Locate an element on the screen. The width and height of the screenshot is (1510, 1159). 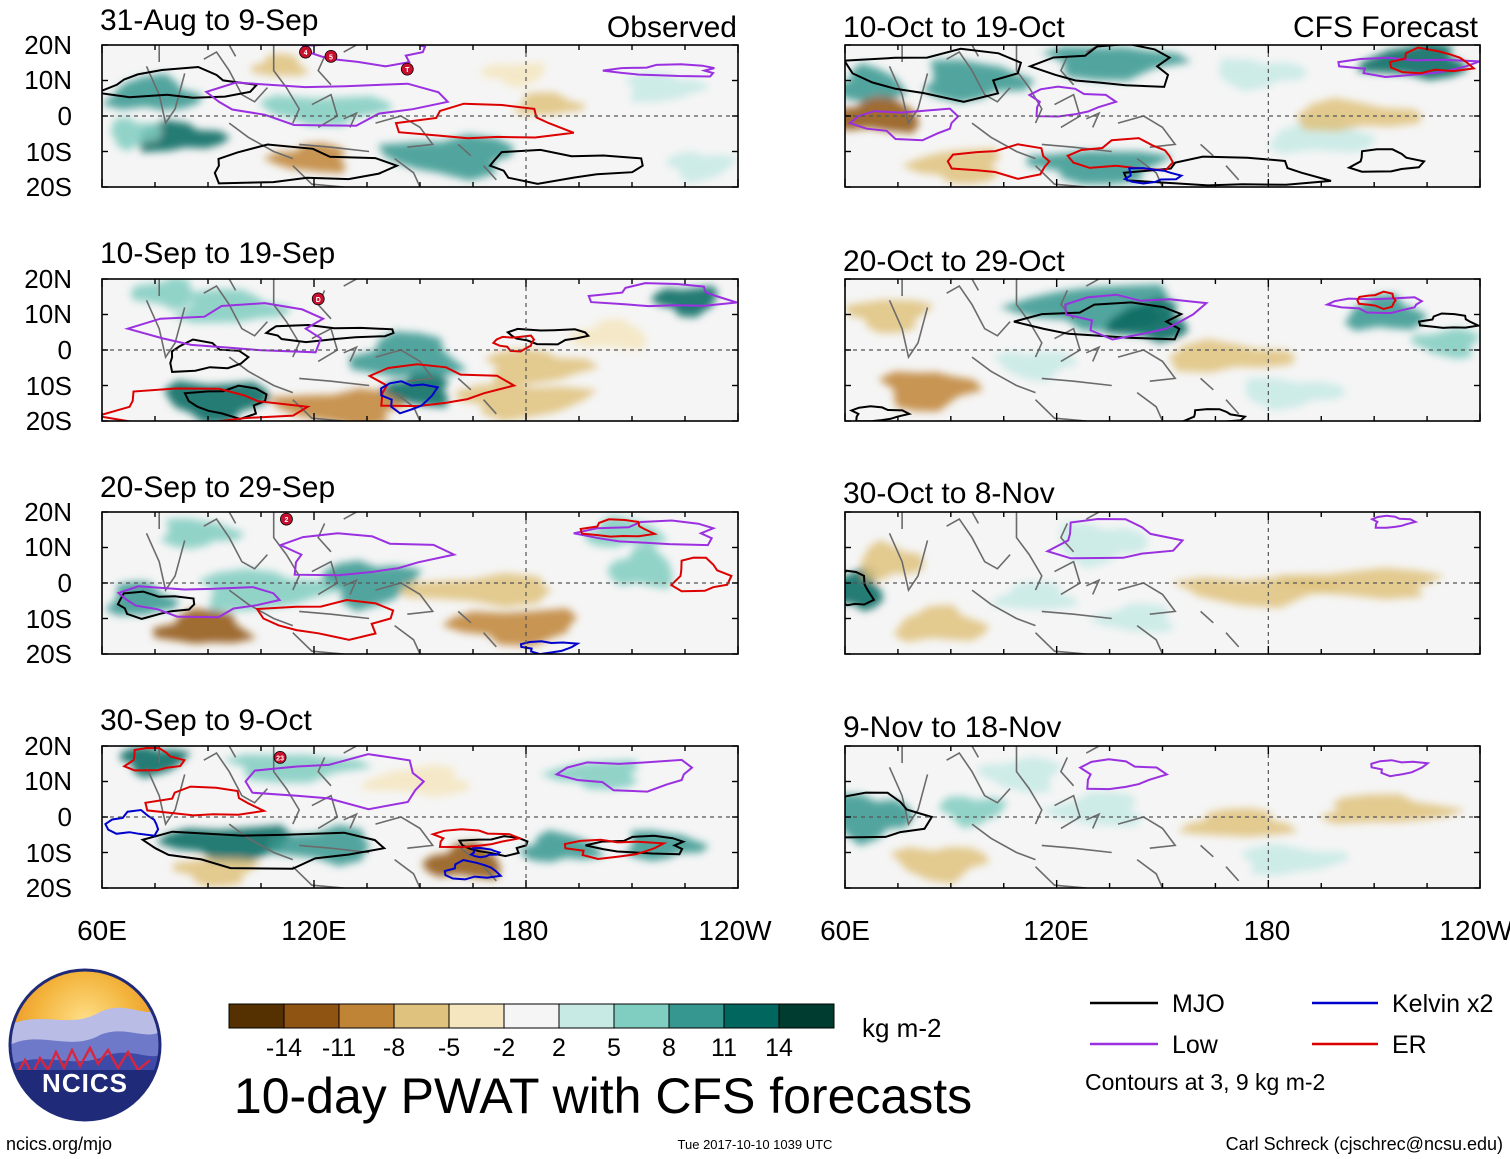
lat-label: 10N is located at coordinates (48, 781).